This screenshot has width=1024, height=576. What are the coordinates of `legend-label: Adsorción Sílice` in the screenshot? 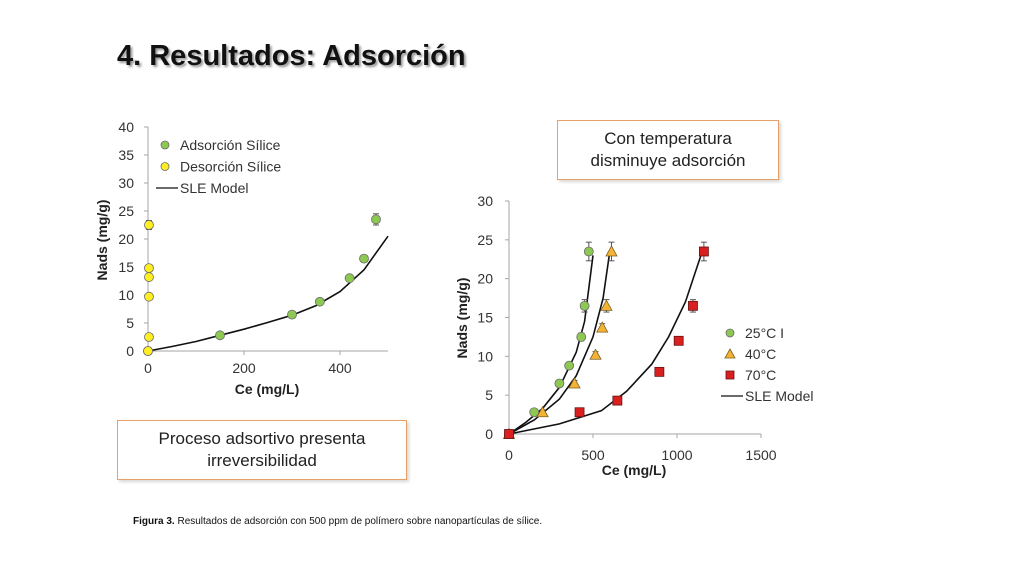 It's located at (230, 145).